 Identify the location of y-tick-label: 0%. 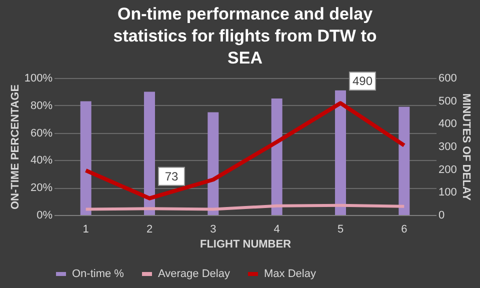
(44, 216).